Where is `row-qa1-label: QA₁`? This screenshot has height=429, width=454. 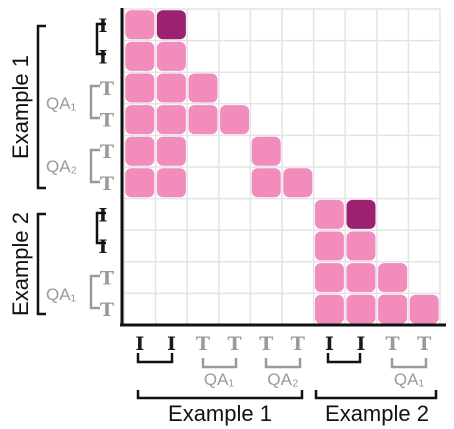 row-qa1-label: QA₁ is located at coordinates (61, 103).